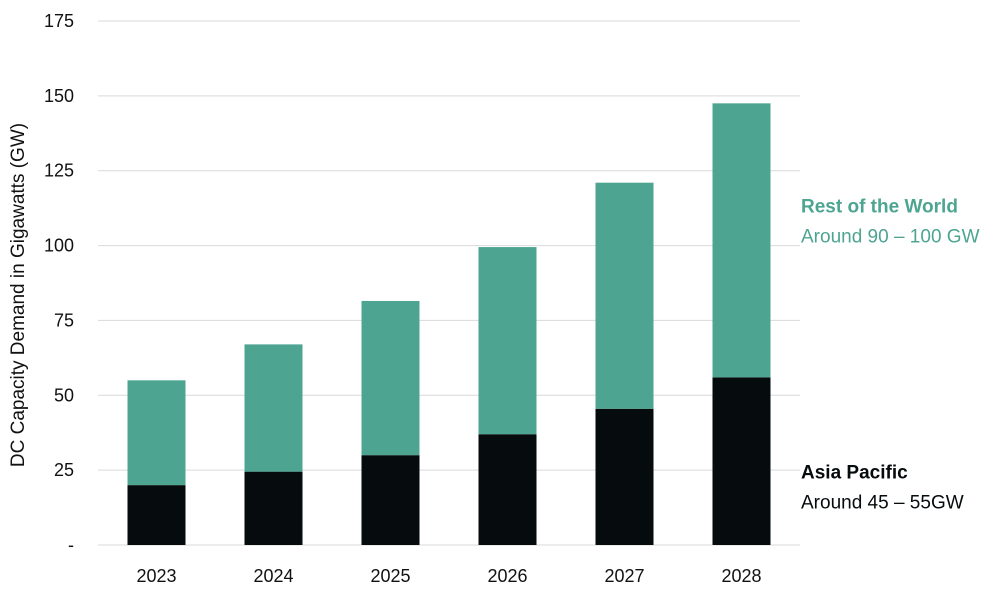  What do you see at coordinates (59, 283) in the screenshot?
I see `y-axis-ticks: - 25 50 75 100 125 150 175` at bounding box center [59, 283].